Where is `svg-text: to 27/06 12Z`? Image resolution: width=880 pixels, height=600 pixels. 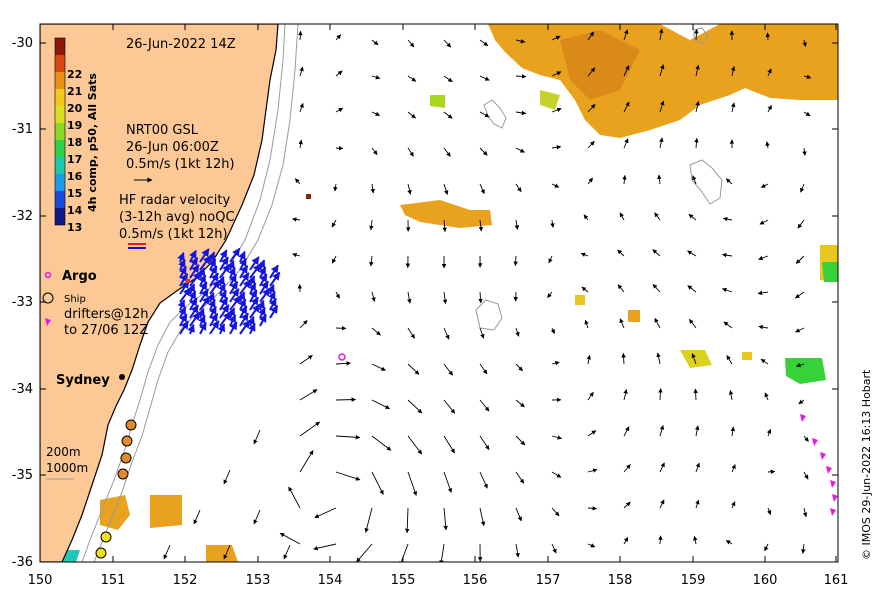
svg-text: to 27/06 12Z is located at coordinates (106, 330).